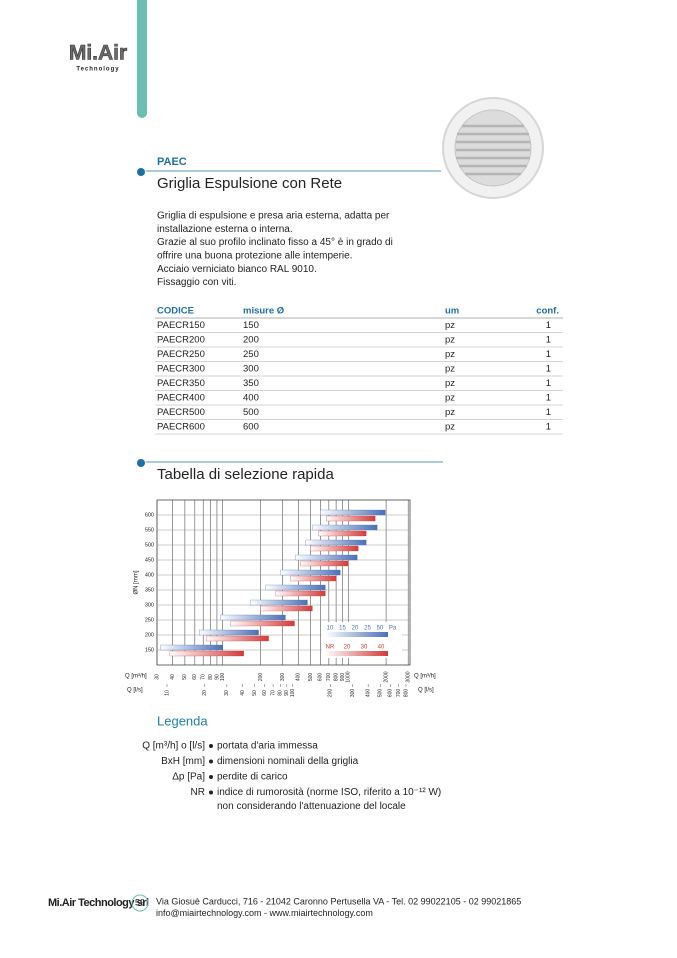  Describe the element at coordinates (273, 693) in the screenshot. I see `x2-tick-label: 70` at that location.